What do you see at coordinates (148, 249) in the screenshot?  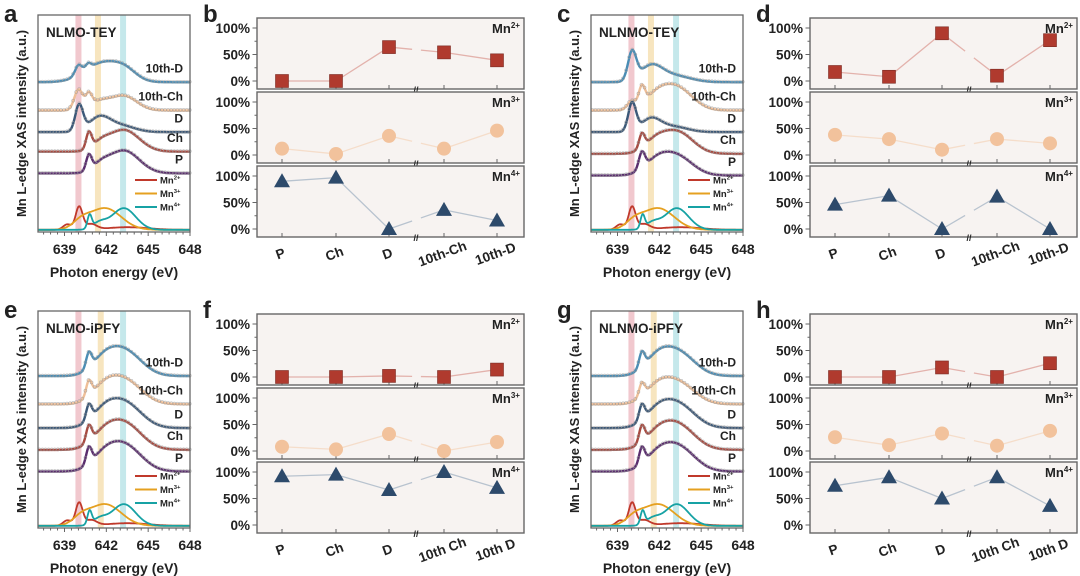 I see `x-tick-label: 645` at bounding box center [148, 249].